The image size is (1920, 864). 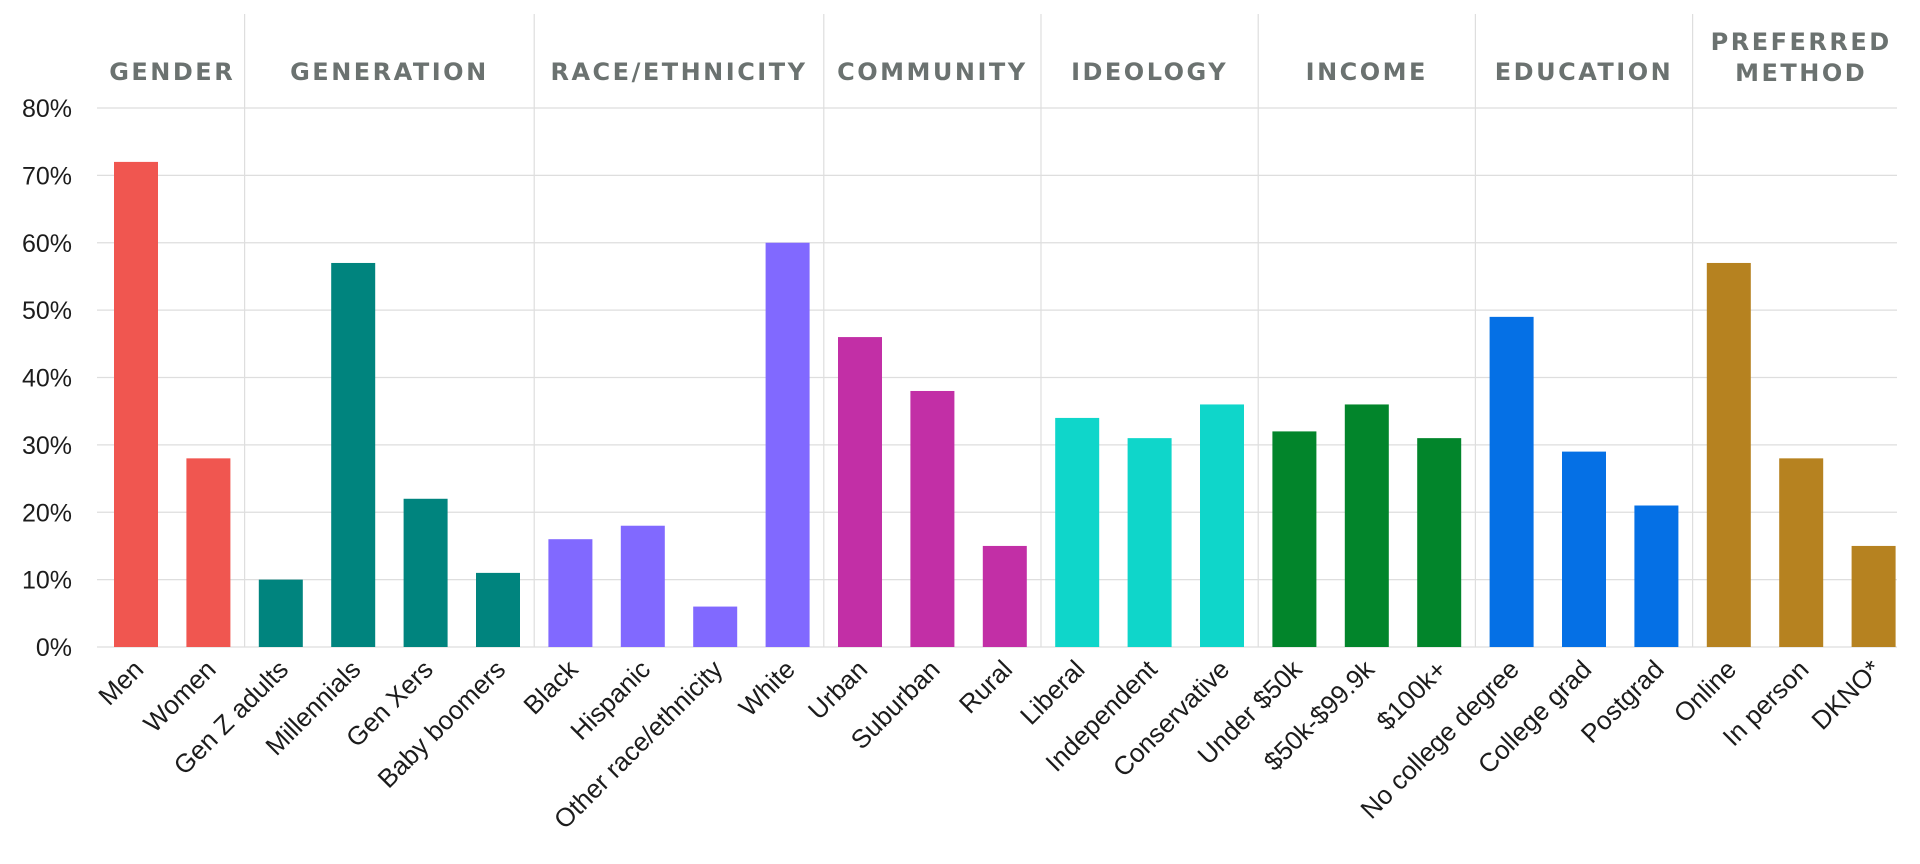 I want to click on group-label: PREFERRED, so click(x=1801, y=42).